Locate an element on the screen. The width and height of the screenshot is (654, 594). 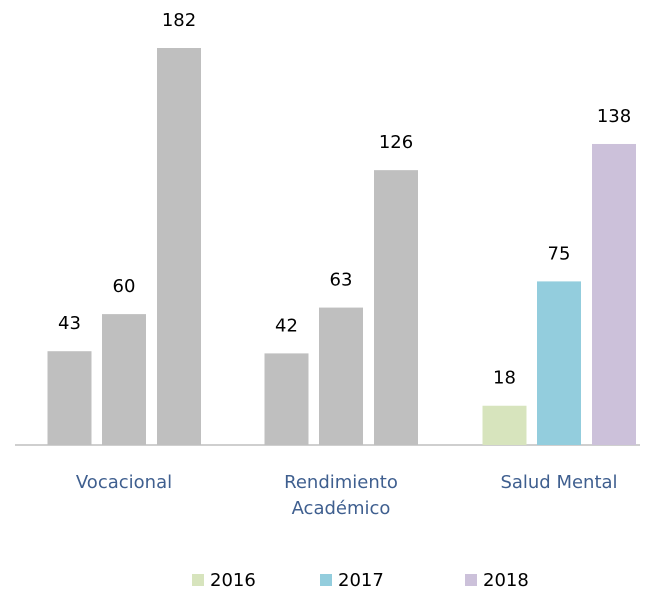
legend-label: 2018 is located at coordinates (506, 580).